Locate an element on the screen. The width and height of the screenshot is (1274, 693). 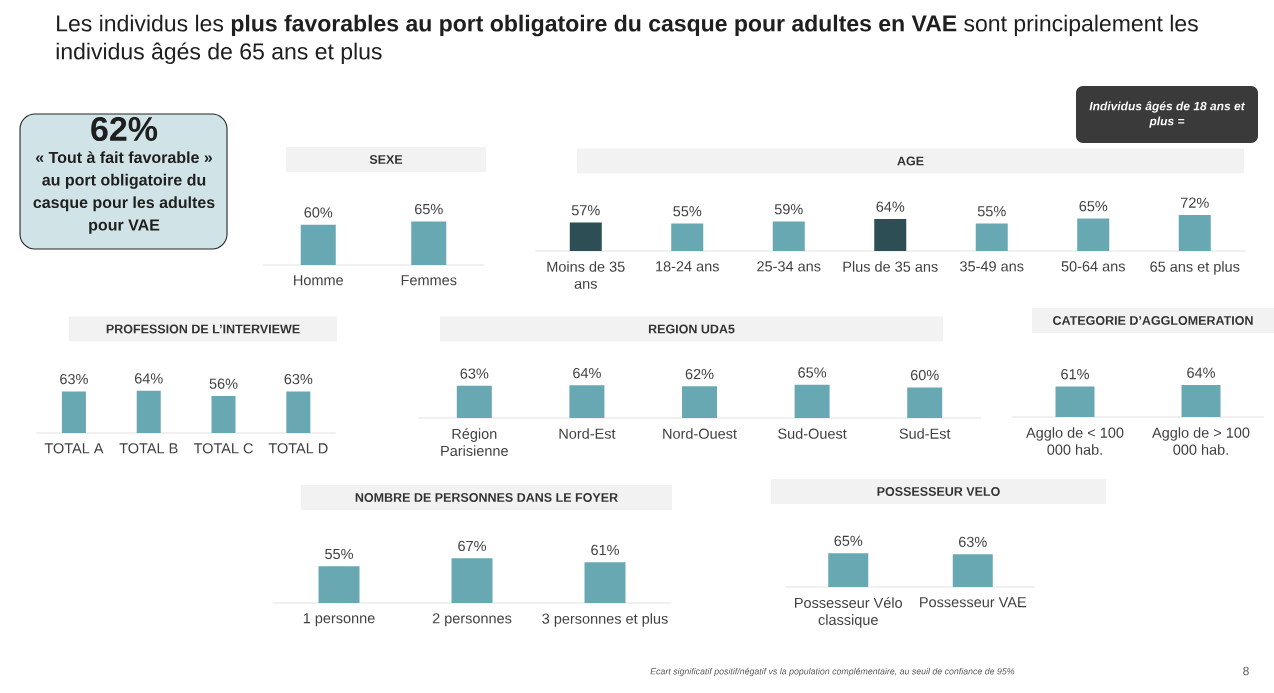
text: Individus âgés de 18 ans et plus = is located at coordinates (1167, 114).